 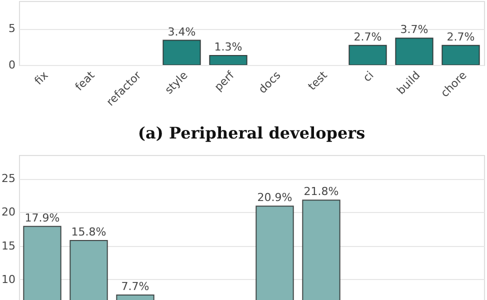 What do you see at coordinates (9, 179) in the screenshot?
I see `y-tick-label: 25` at bounding box center [9, 179].